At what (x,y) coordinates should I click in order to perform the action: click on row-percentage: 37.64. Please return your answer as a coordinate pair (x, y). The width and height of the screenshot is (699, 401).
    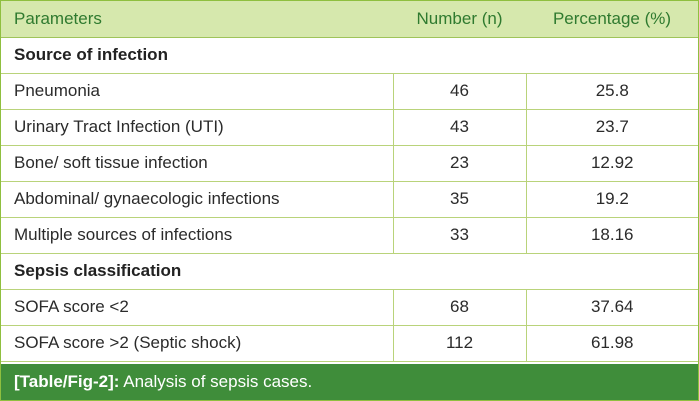
    Looking at the image, I should click on (611, 307).